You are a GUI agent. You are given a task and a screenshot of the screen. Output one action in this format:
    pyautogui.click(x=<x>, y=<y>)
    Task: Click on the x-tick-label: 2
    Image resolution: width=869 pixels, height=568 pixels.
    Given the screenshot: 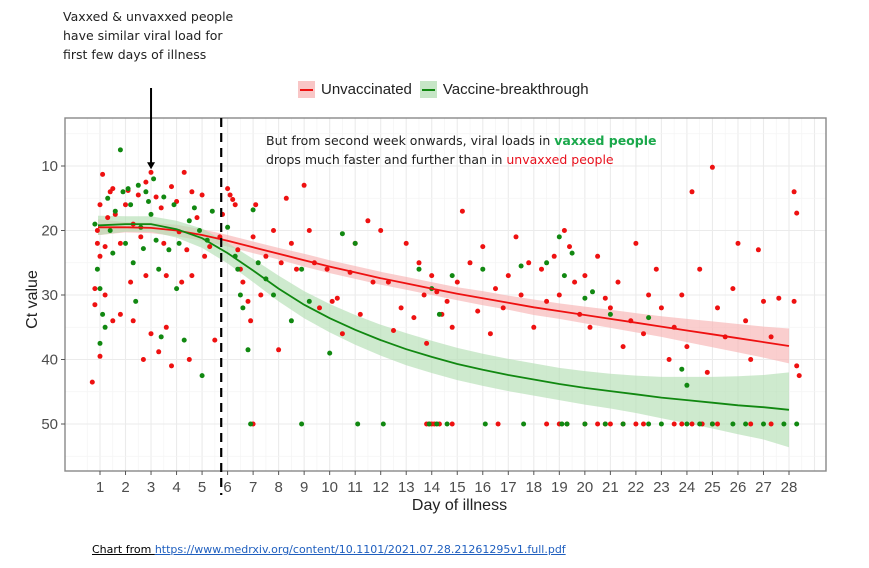 What is the action you would take?
    pyautogui.click(x=125, y=487)
    